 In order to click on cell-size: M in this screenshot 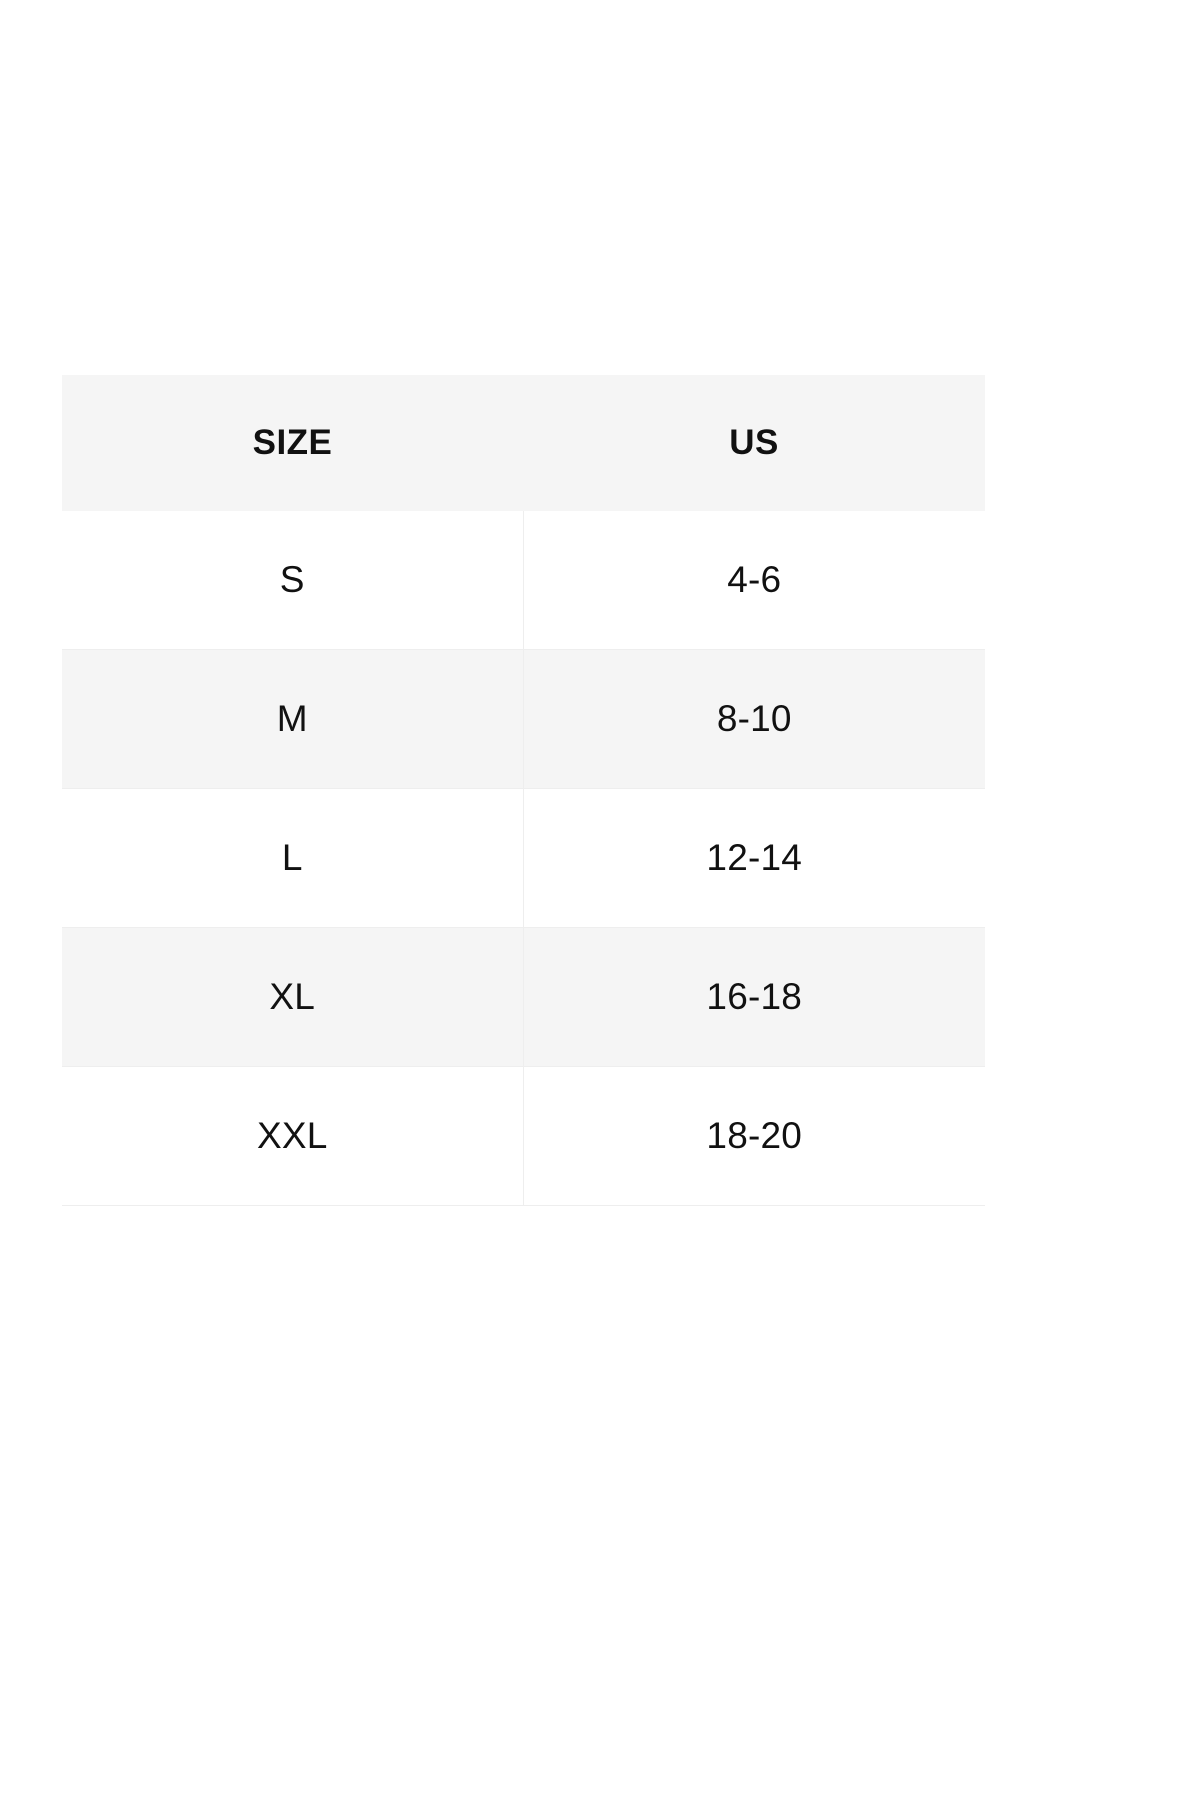, I will do `click(293, 719)`.